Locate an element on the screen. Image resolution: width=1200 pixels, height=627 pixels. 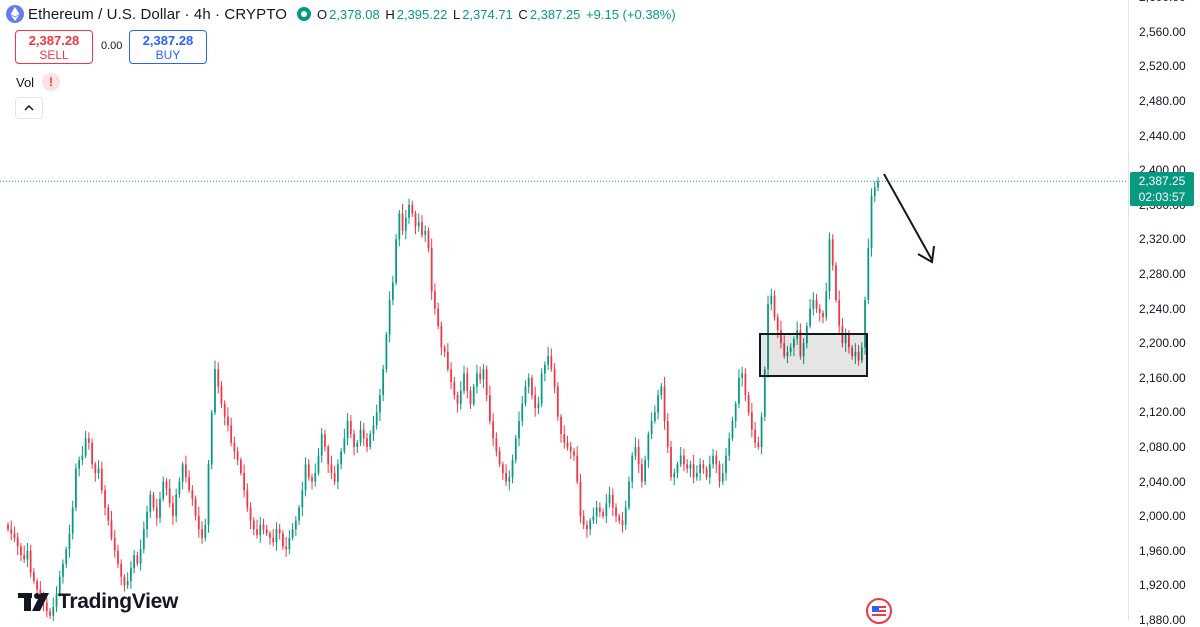
consolidation-box is located at coordinates (813, 355).